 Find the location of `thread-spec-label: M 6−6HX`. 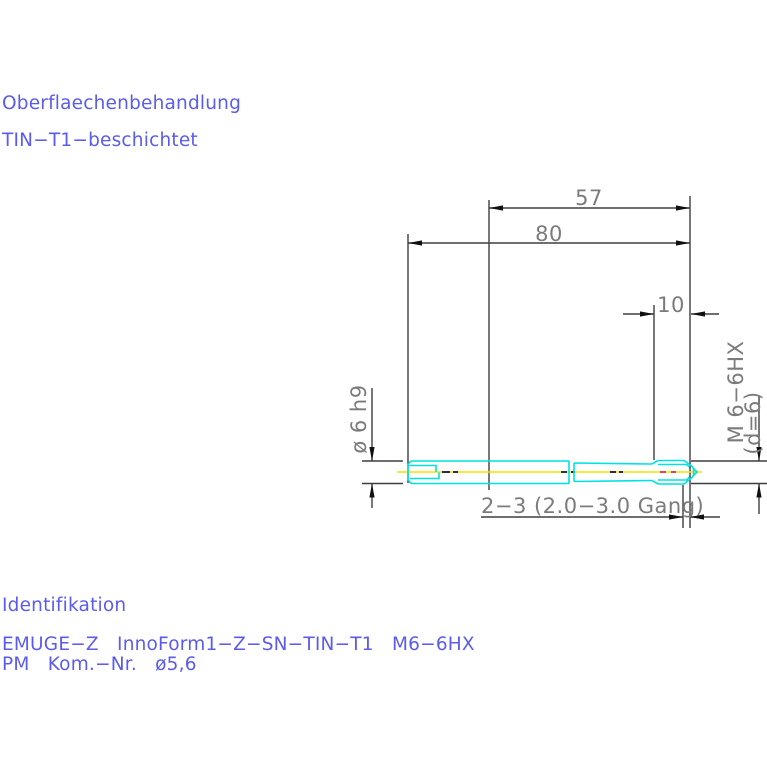

thread-spec-label: M 6−6HX is located at coordinates (736, 392).